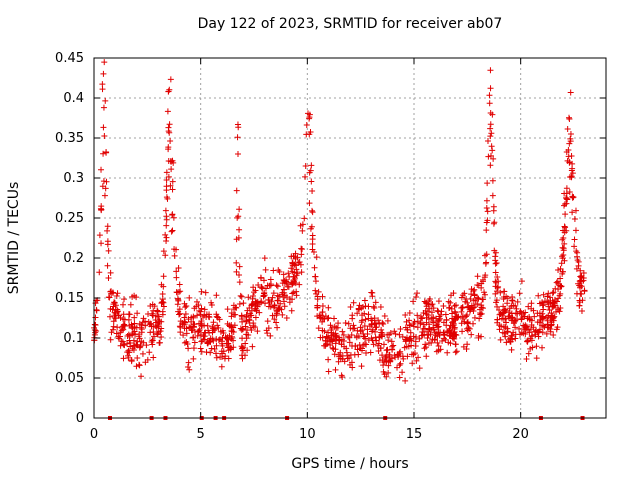 This screenshot has width=640, height=480. I want to click on y-tick-label: 0.3, so click(73, 178).